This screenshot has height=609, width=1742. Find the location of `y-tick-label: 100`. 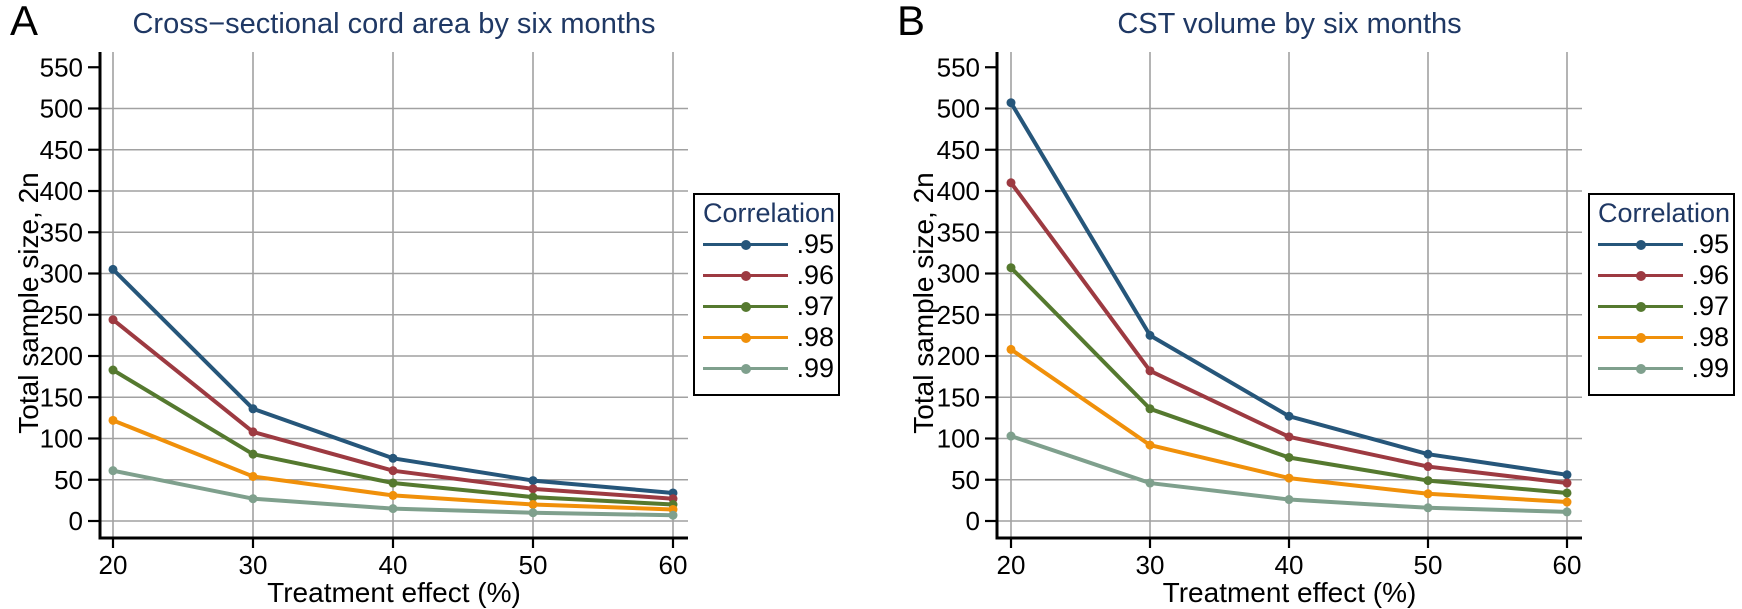

y-tick-label: 100 is located at coordinates (61, 439).